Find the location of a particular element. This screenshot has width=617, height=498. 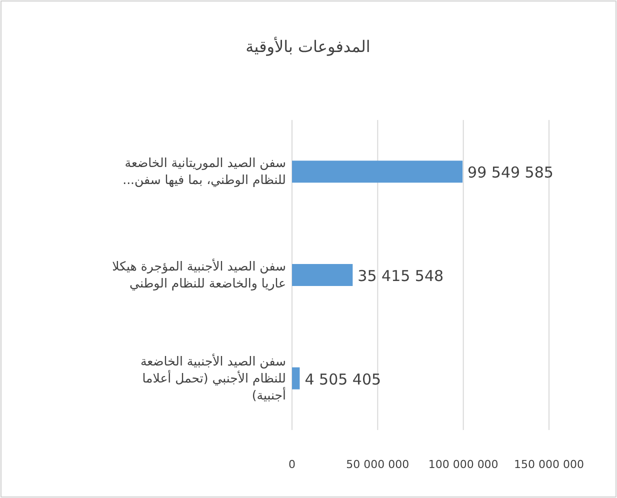

data-label: 4 505 405 is located at coordinates (343, 379).